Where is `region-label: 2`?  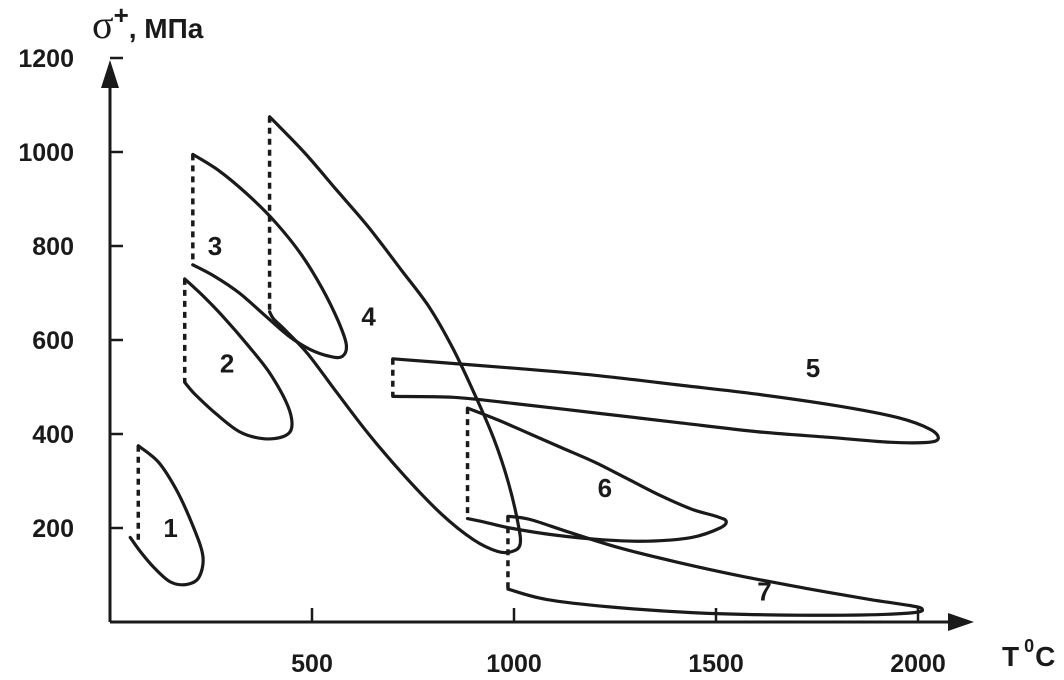
region-label: 2 is located at coordinates (227, 364).